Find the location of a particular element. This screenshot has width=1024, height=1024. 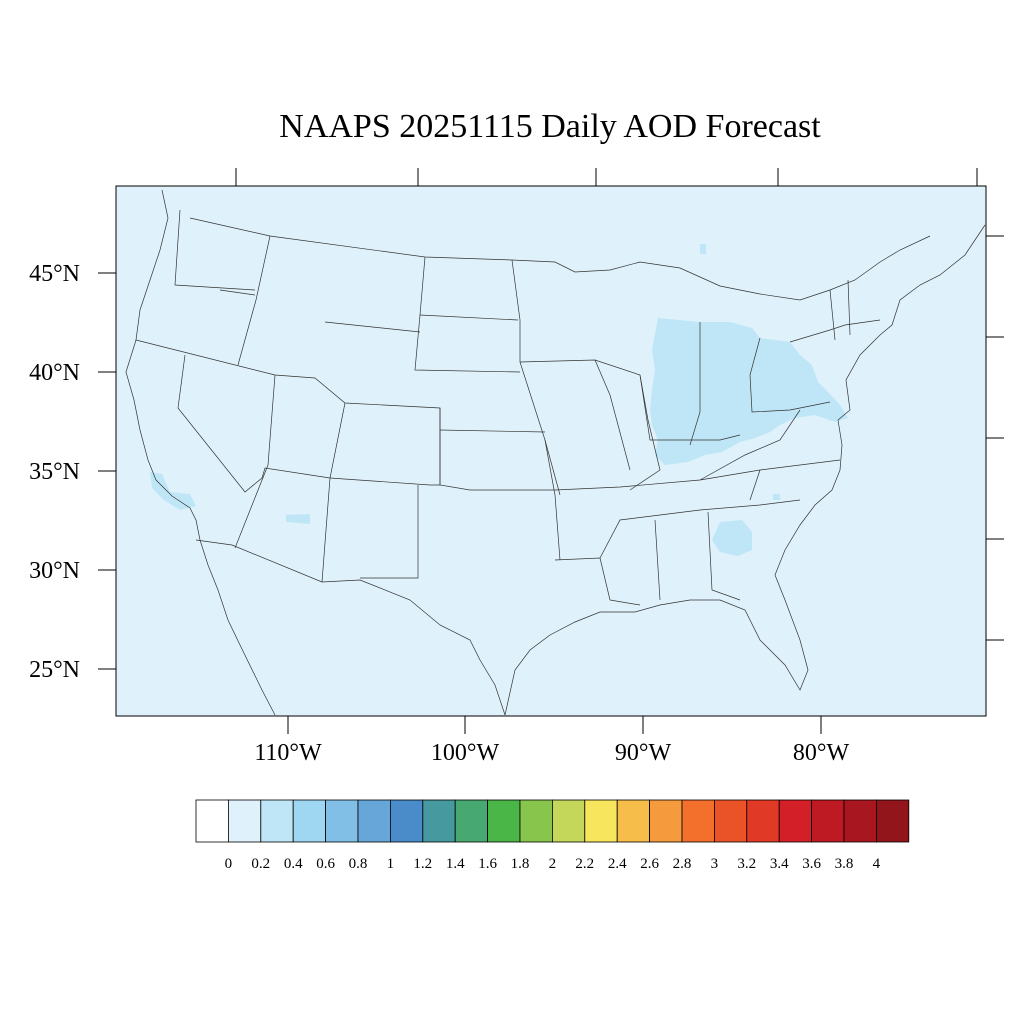

lat-label-25: 25°N is located at coordinates (54, 670).